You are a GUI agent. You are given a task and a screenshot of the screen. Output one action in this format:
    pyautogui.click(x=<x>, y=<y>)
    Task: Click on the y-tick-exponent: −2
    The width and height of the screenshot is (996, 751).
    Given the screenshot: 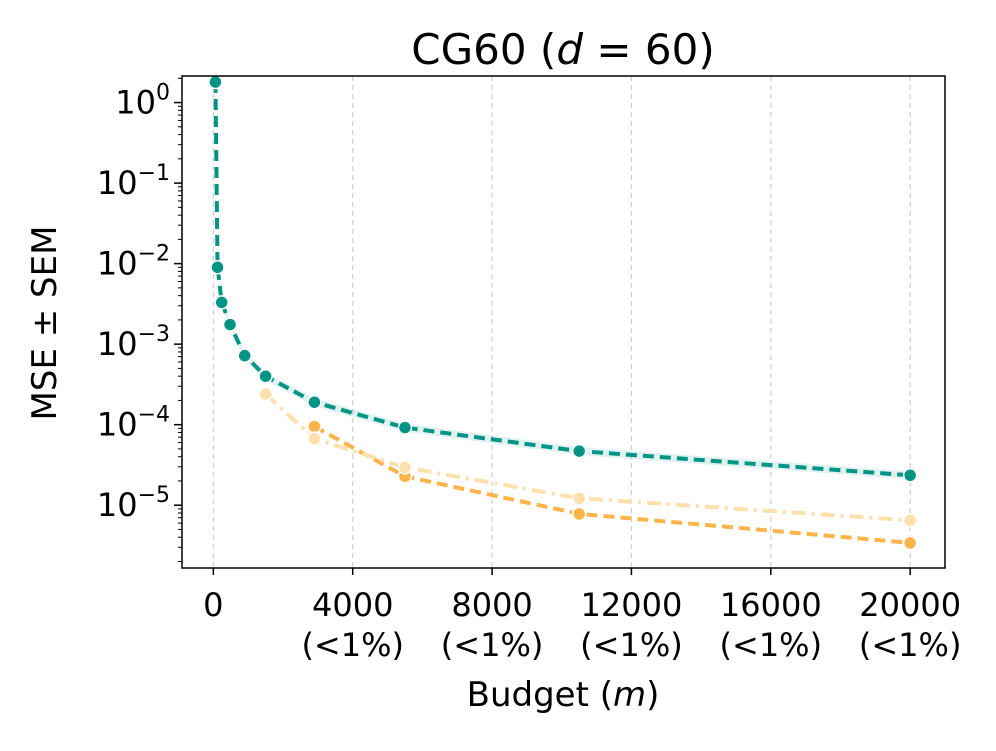 What is the action you would take?
    pyautogui.click(x=154, y=254)
    